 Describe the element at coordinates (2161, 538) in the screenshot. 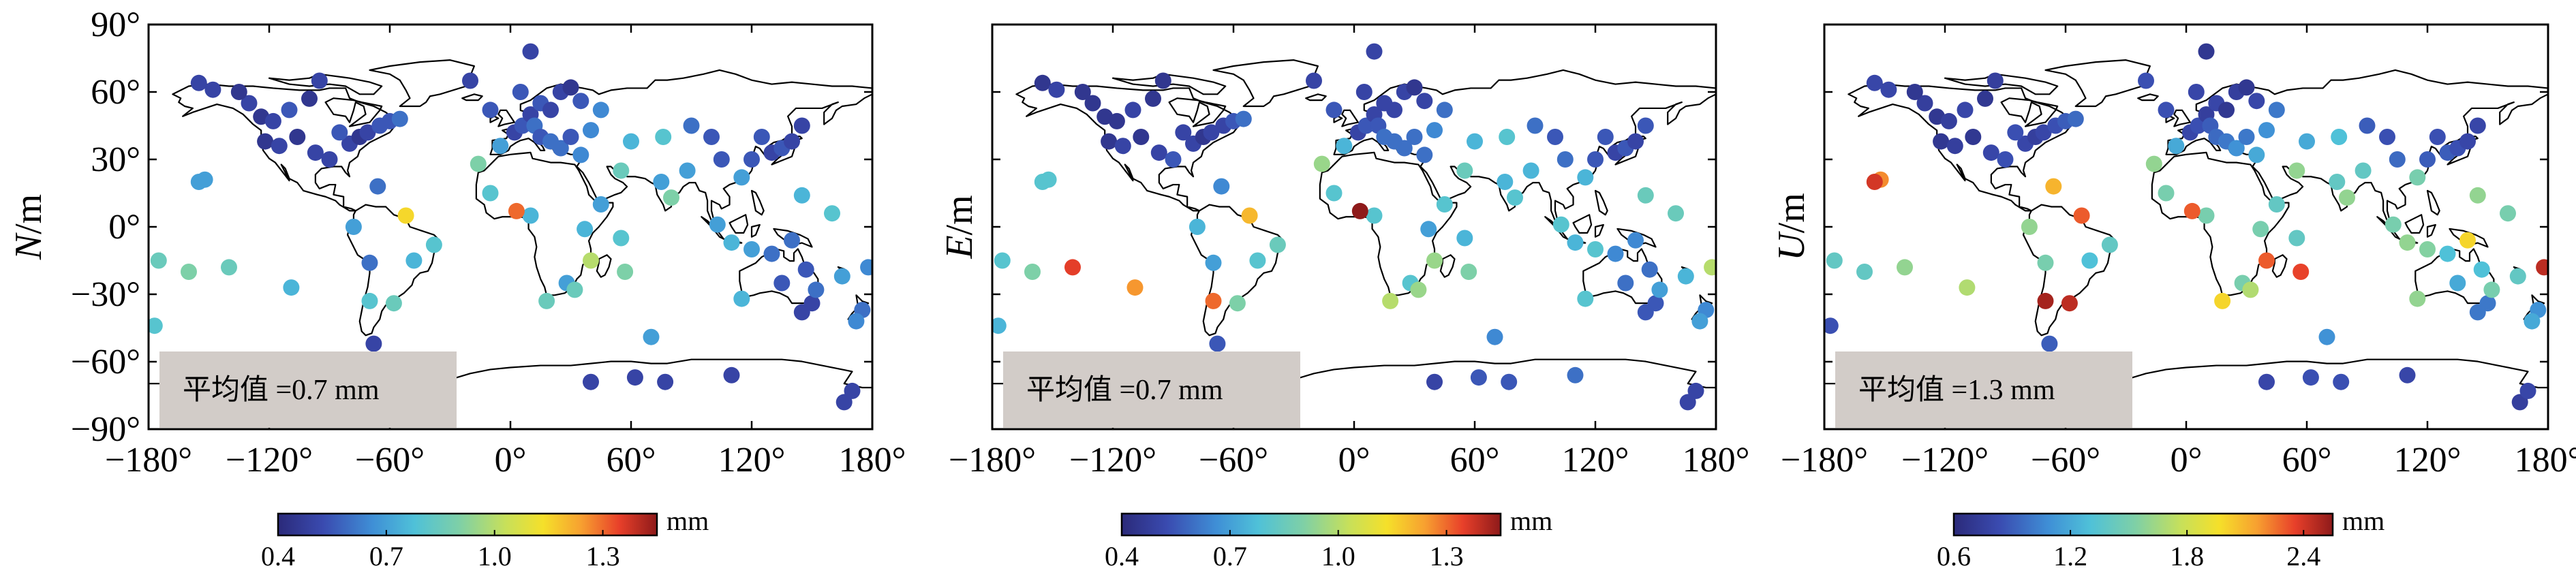

I see `colorbar: 0.6 1.2 1.8 2.4 mm` at that location.